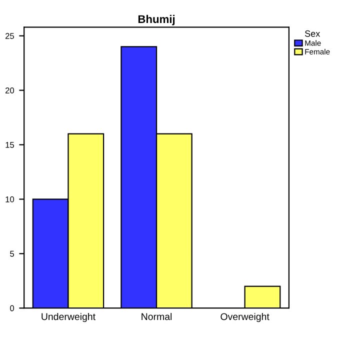  I want to click on y-tick-label: 5, so click(12, 253).